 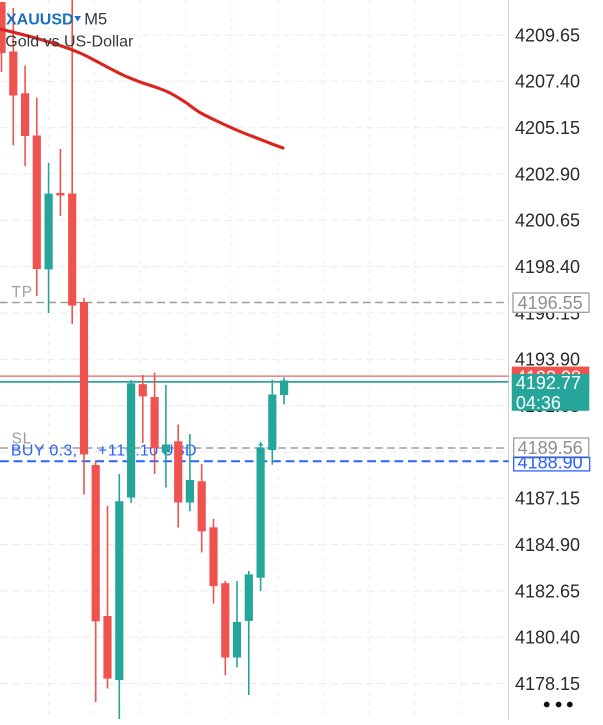 What do you see at coordinates (550, 448) in the screenshot?
I see `svg-text: 4189.56` at bounding box center [550, 448].